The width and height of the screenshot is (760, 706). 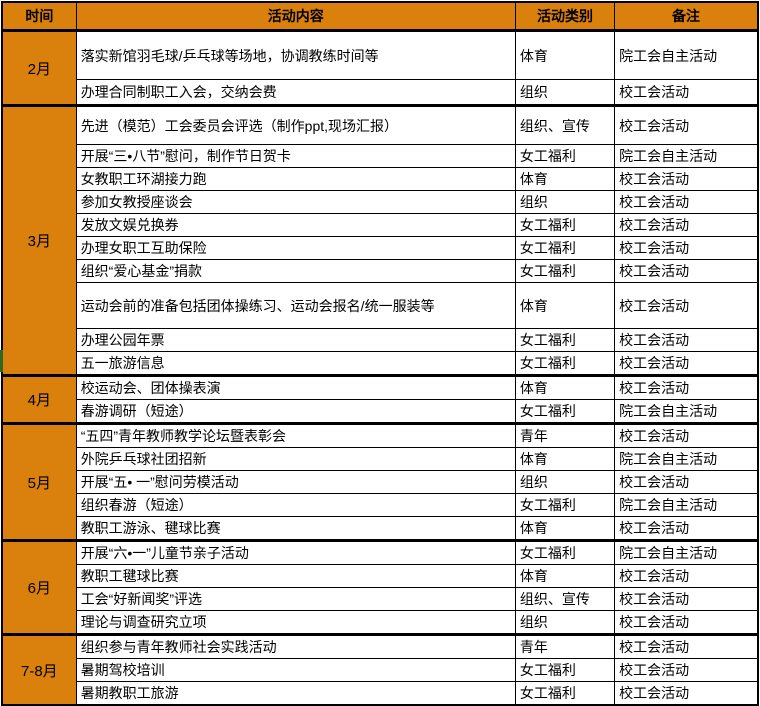 I want to click on table-row: 五一旅游信息 女工福利 校工会活动, so click(x=380, y=363).